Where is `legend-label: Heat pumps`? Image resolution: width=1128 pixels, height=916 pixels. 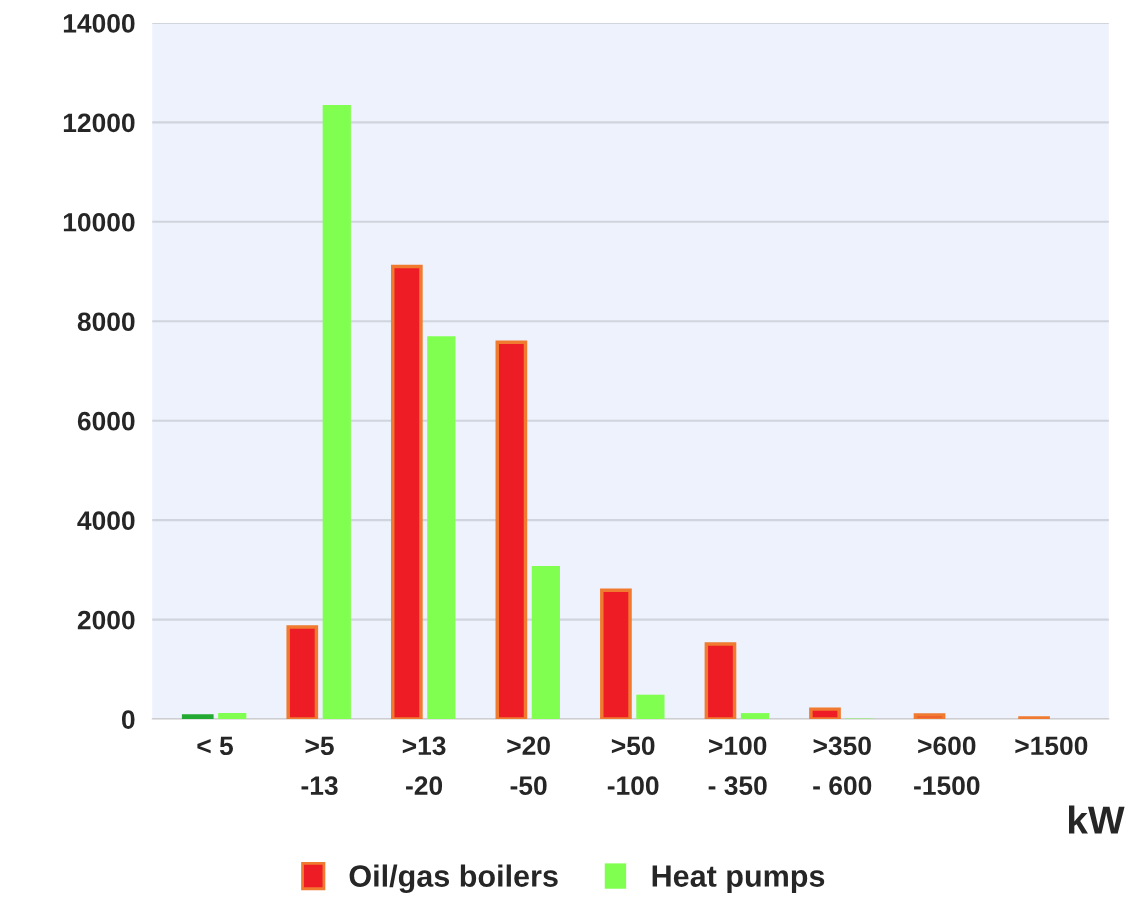 legend-label: Heat pumps is located at coordinates (738, 879).